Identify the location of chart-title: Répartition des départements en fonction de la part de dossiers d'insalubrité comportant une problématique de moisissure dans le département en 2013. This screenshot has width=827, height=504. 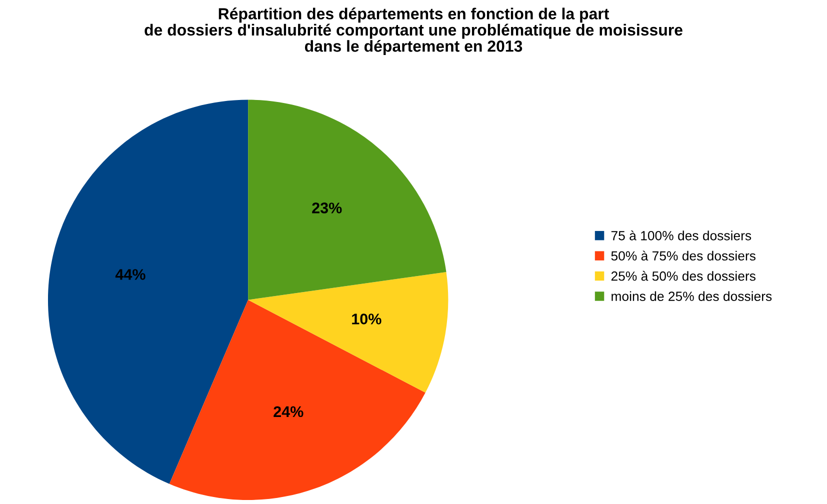
(413, 31).